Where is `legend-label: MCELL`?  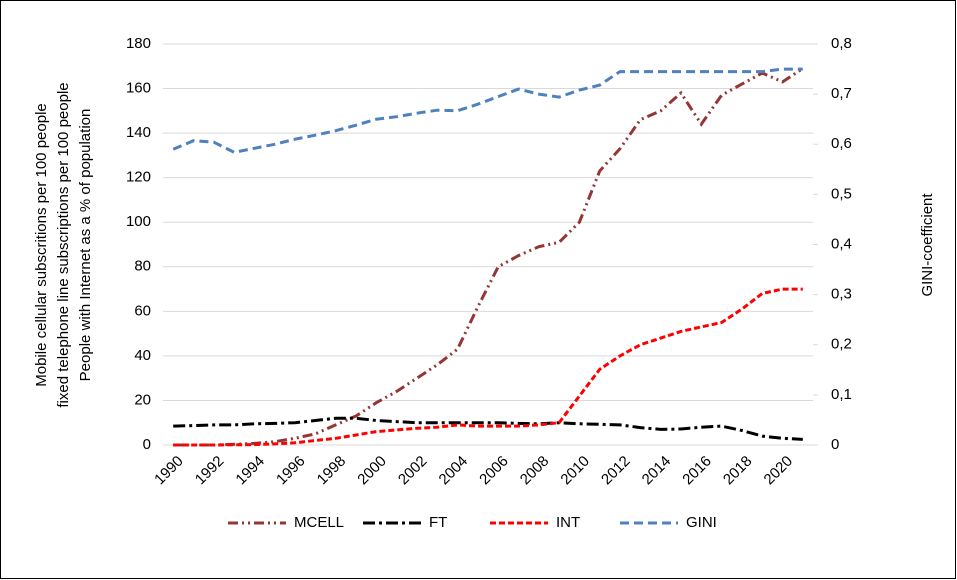 legend-label: MCELL is located at coordinates (319, 522).